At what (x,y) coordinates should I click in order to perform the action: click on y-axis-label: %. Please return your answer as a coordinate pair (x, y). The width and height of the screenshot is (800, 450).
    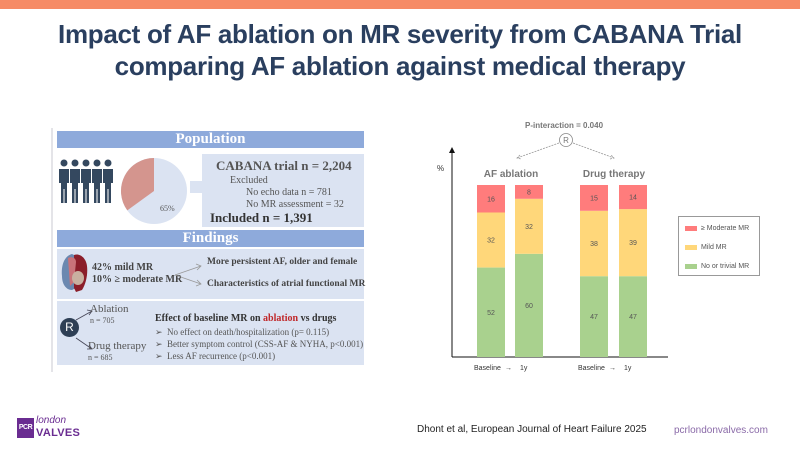
    Looking at the image, I should click on (440, 168).